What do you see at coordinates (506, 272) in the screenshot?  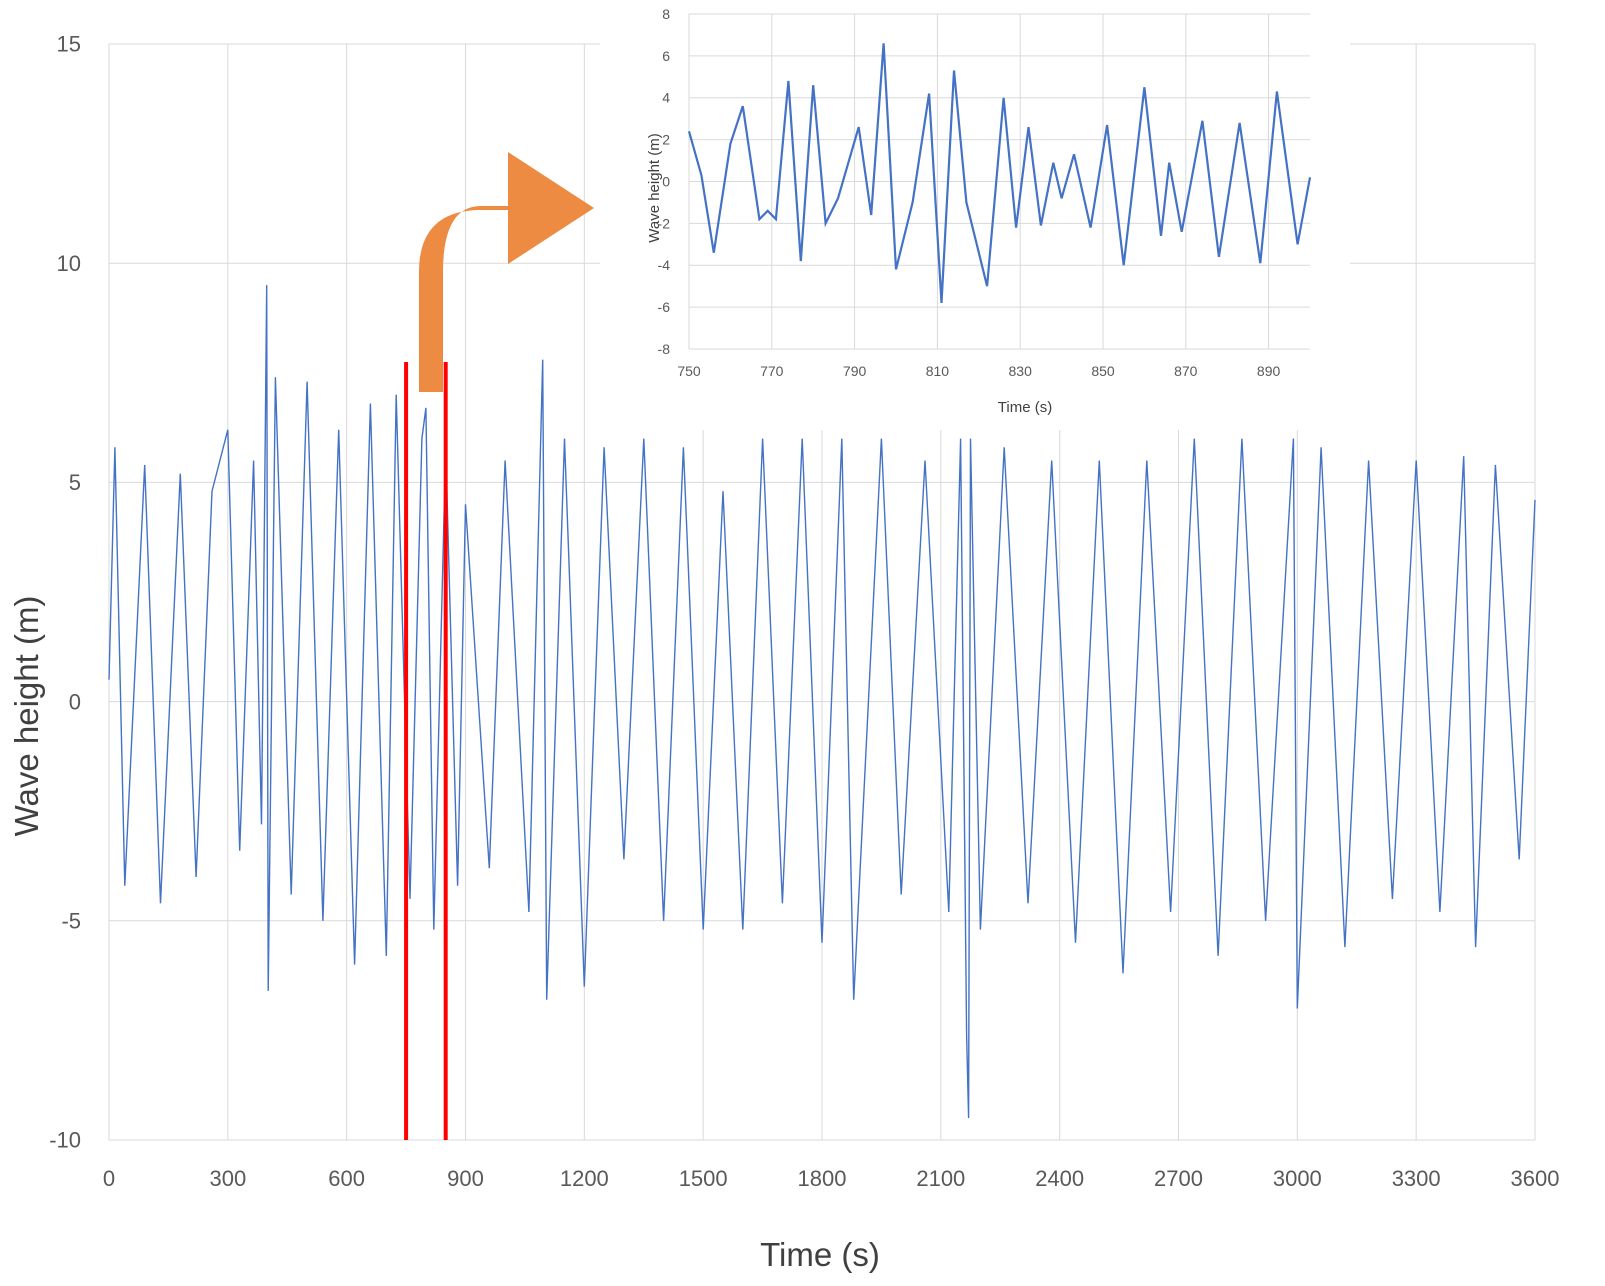 I see `zoom-arrow-icon` at bounding box center [506, 272].